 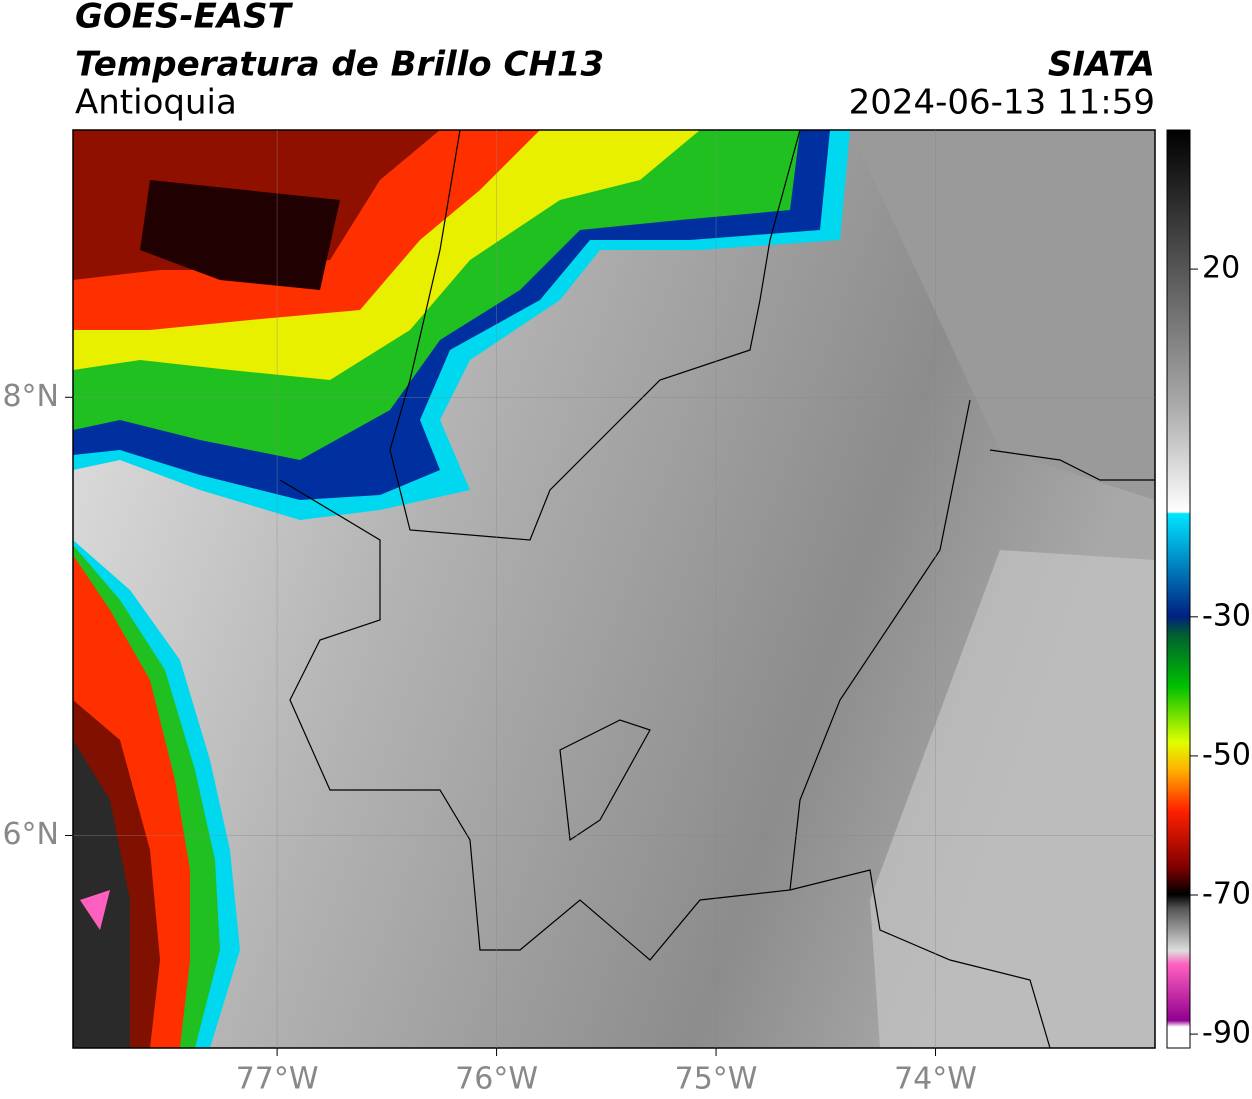 I want to click on colorbar, so click(x=1178, y=589).